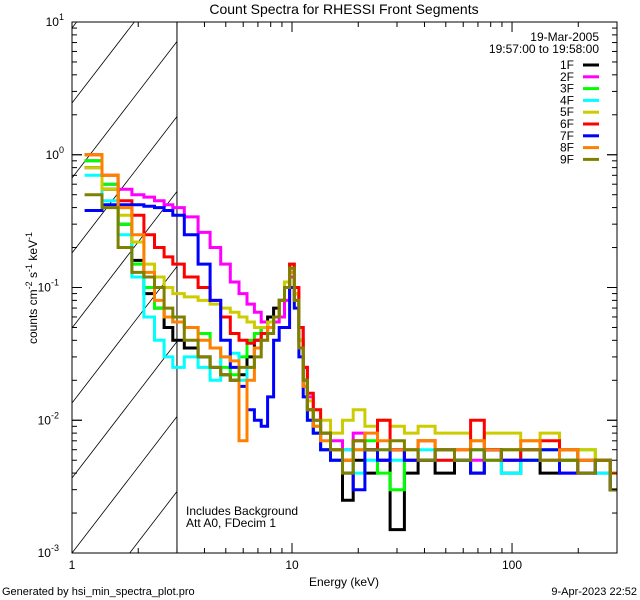  Describe the element at coordinates (55, 153) in the screenshot. I see `y-tick-label: 10⁰` at that location.